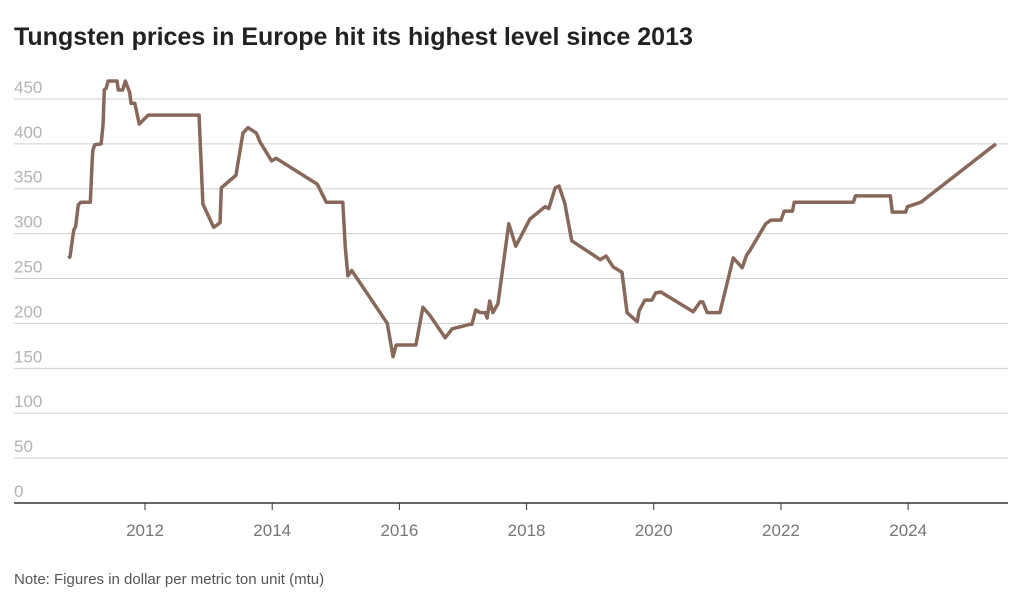  What do you see at coordinates (28, 356) in the screenshot?
I see `y-tick-label: 150` at bounding box center [28, 356].